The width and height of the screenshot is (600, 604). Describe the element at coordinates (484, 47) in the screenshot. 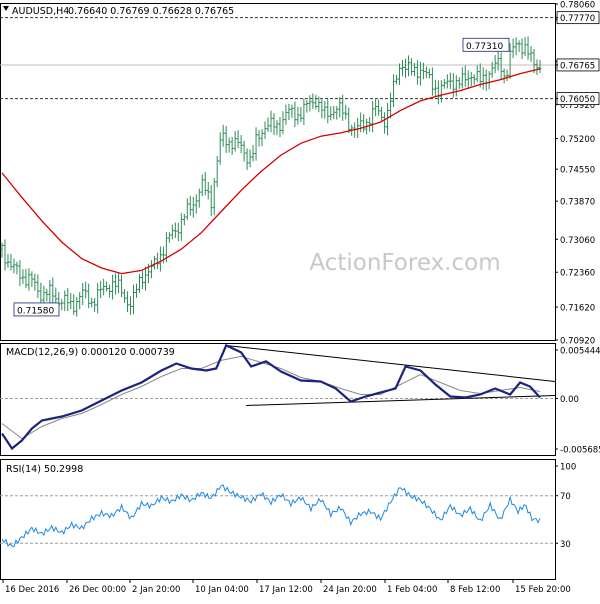

I see `annotation-label-0: 0.77310` at that location.